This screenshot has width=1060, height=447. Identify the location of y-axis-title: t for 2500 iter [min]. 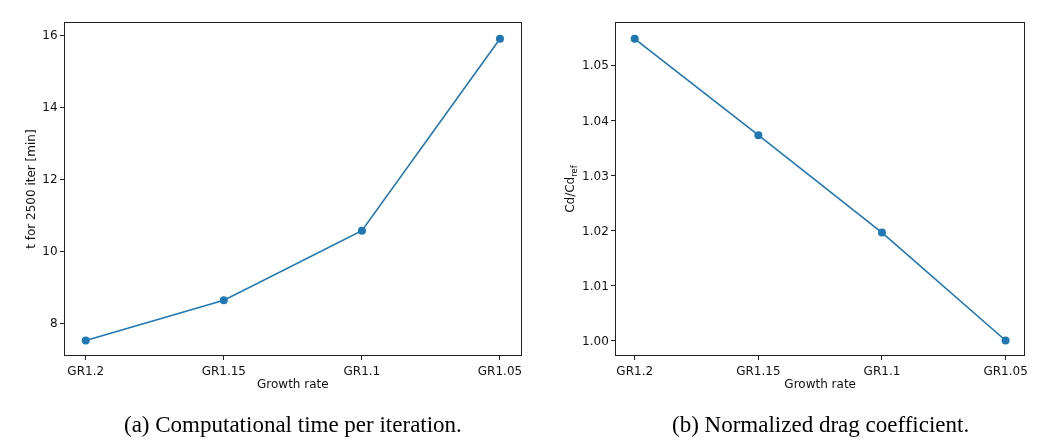
(30, 189).